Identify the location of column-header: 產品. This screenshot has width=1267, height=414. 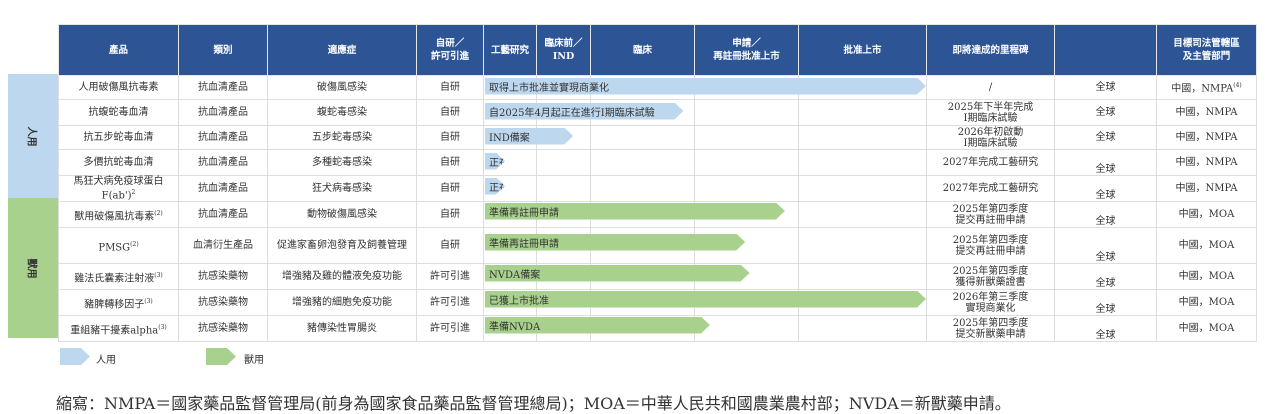
(118, 50).